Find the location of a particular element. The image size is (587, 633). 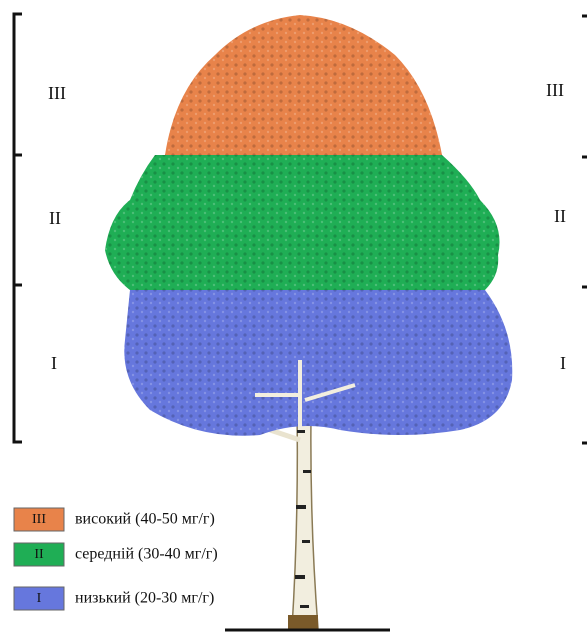

zone-label-left: III is located at coordinates (57, 93).